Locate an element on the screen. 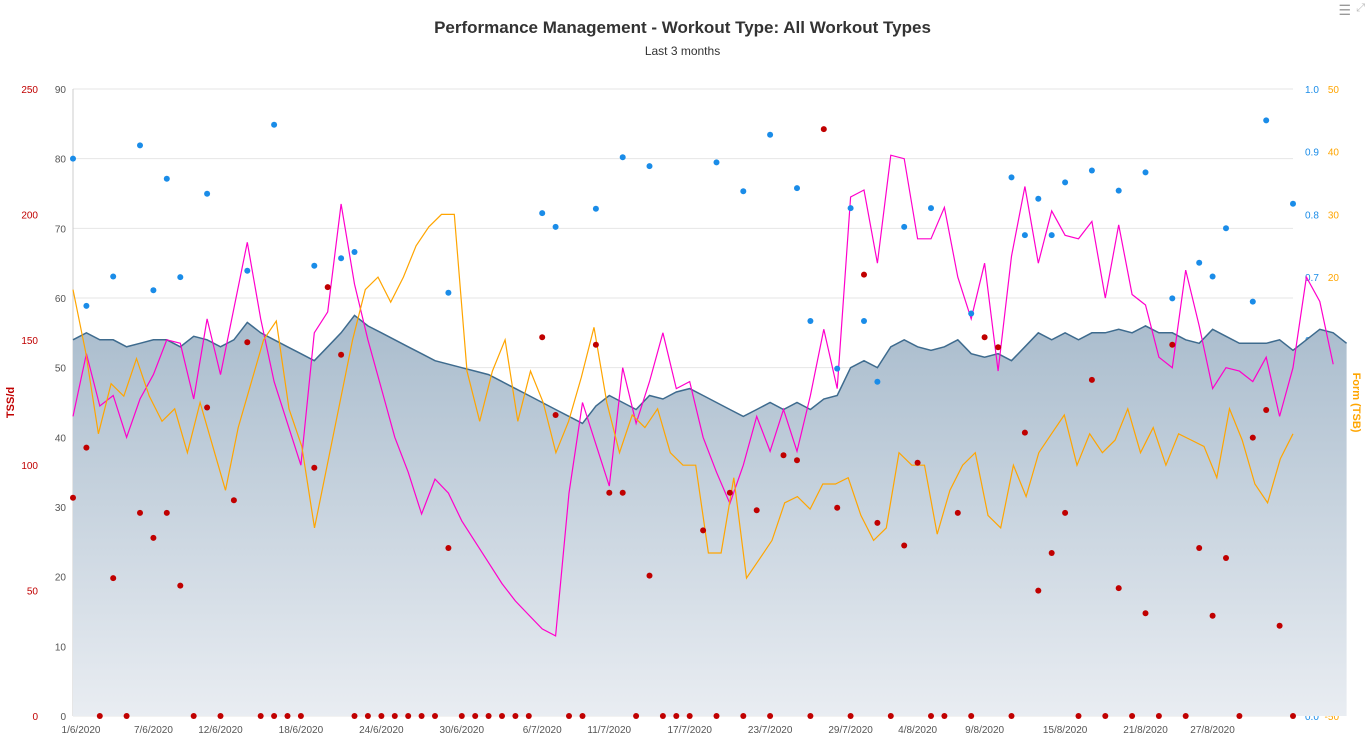 This screenshot has width=1365, height=753. x-tick-label: 17/7/2020 is located at coordinates (689, 730).